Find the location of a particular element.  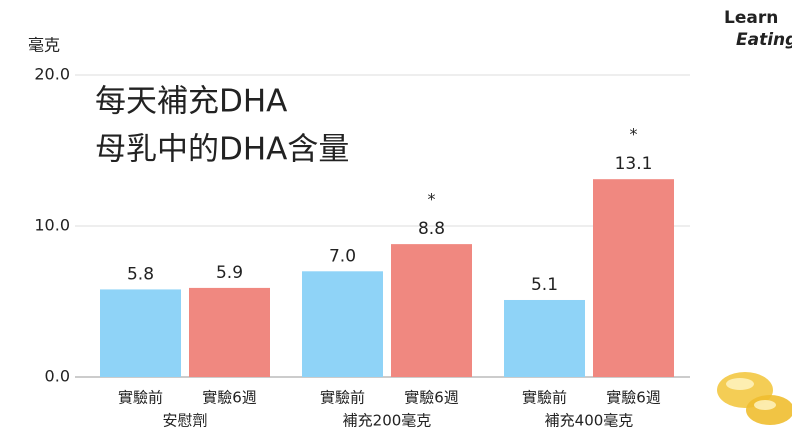

logo: Eating is located at coordinates (764, 40).